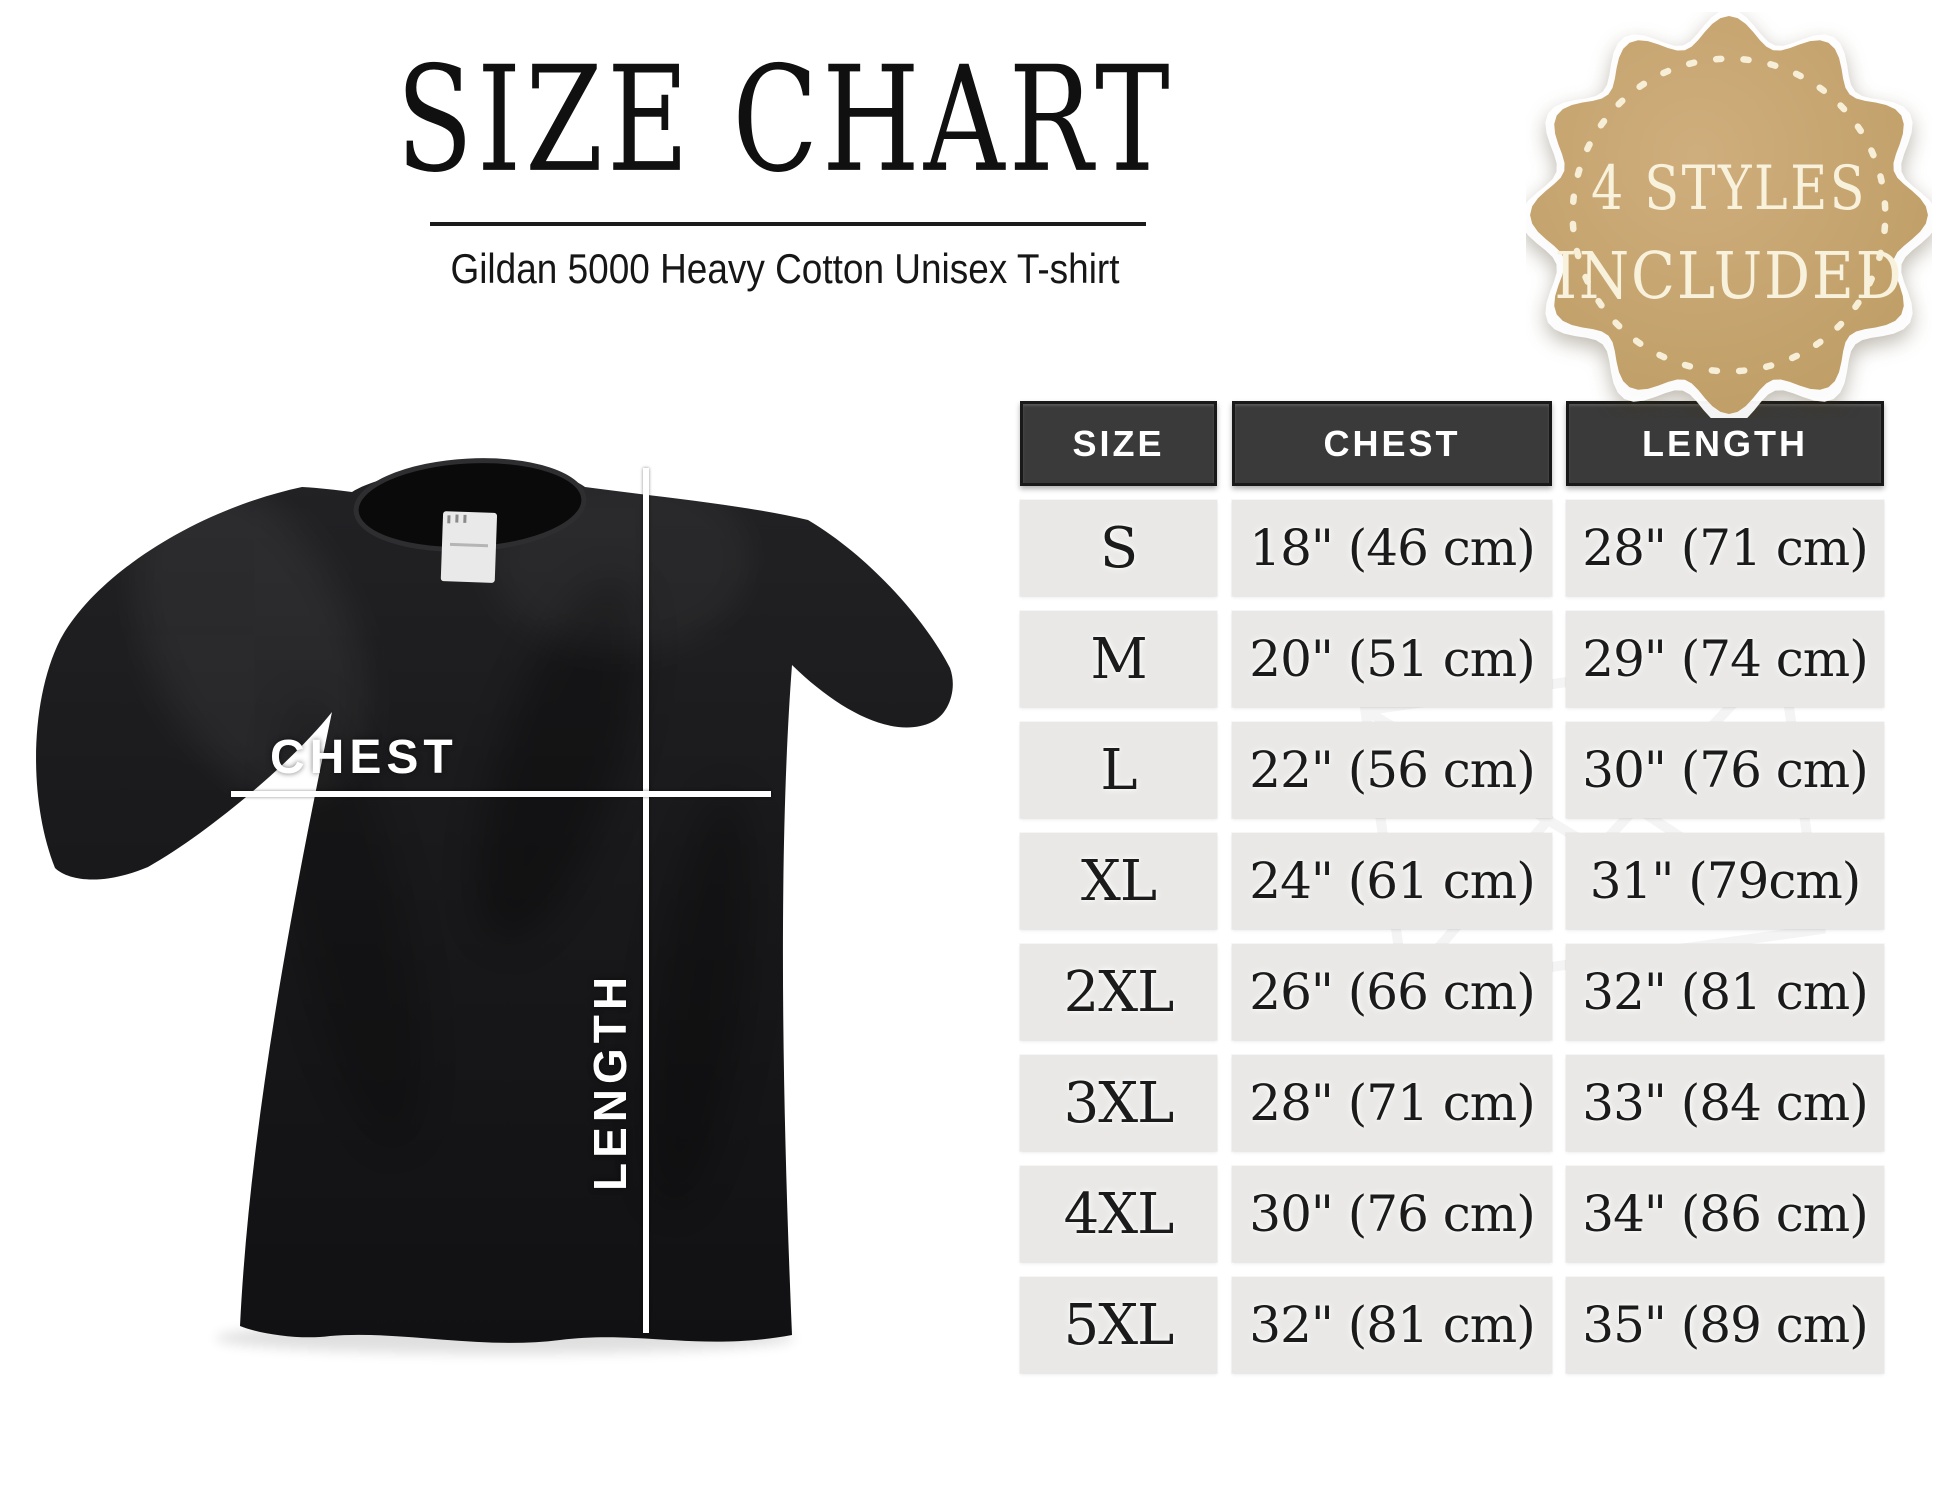 This screenshot has height=1504, width=1946. Describe the element at coordinates (1725, 1325) in the screenshot. I see `length-value: 35" (89 cm)` at that location.